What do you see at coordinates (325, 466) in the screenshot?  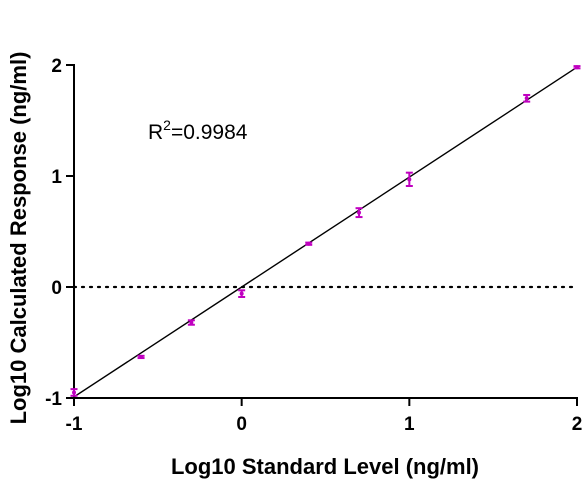 I see `x-axis-title: Log10 Standard Level (ng/ml)` at bounding box center [325, 466].